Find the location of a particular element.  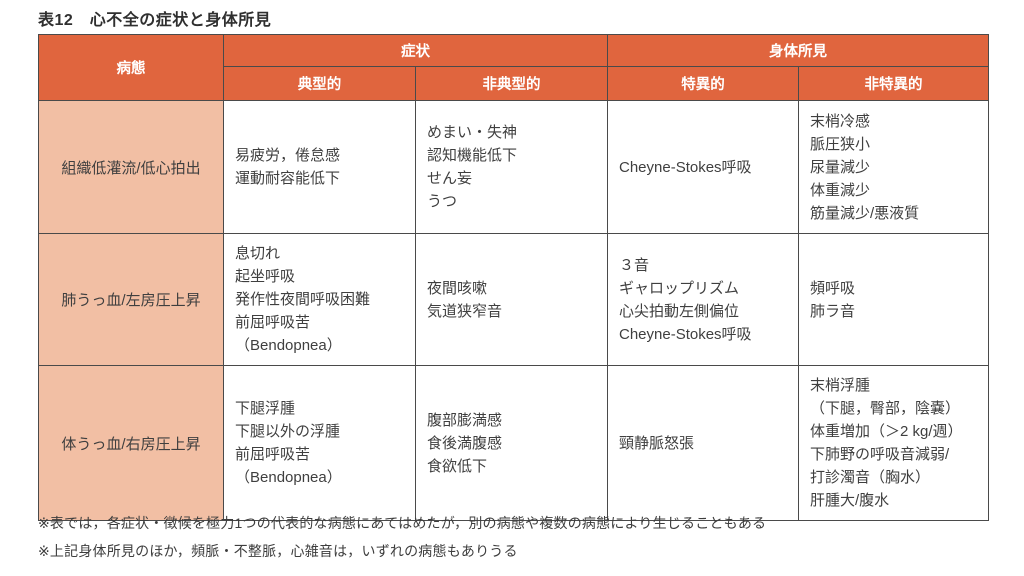

header-physical-findings: 身体所見 is located at coordinates (798, 50).